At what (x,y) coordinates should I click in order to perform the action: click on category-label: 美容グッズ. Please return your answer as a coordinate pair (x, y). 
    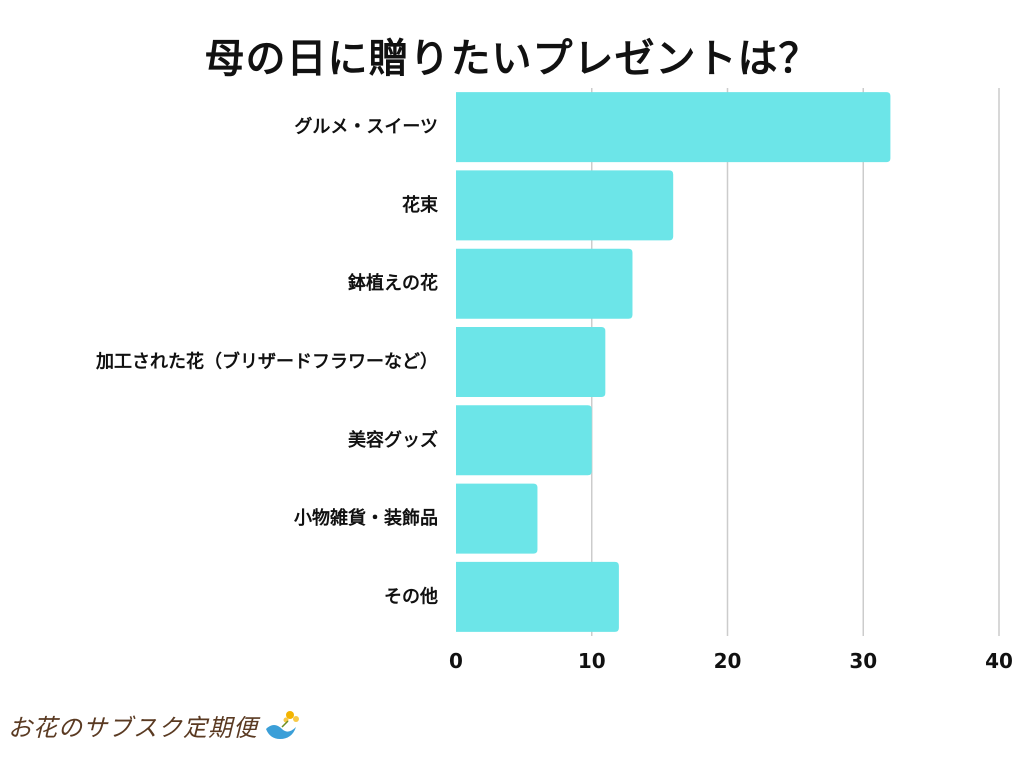
    Looking at the image, I should click on (393, 440).